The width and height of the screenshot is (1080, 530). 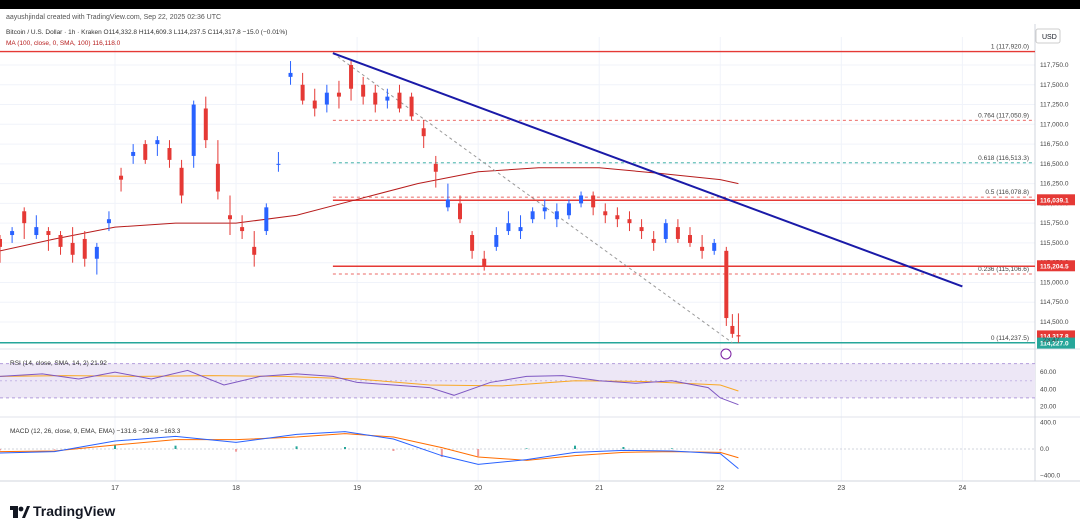 I want to click on brand-name: TradingView, so click(x=74, y=511).